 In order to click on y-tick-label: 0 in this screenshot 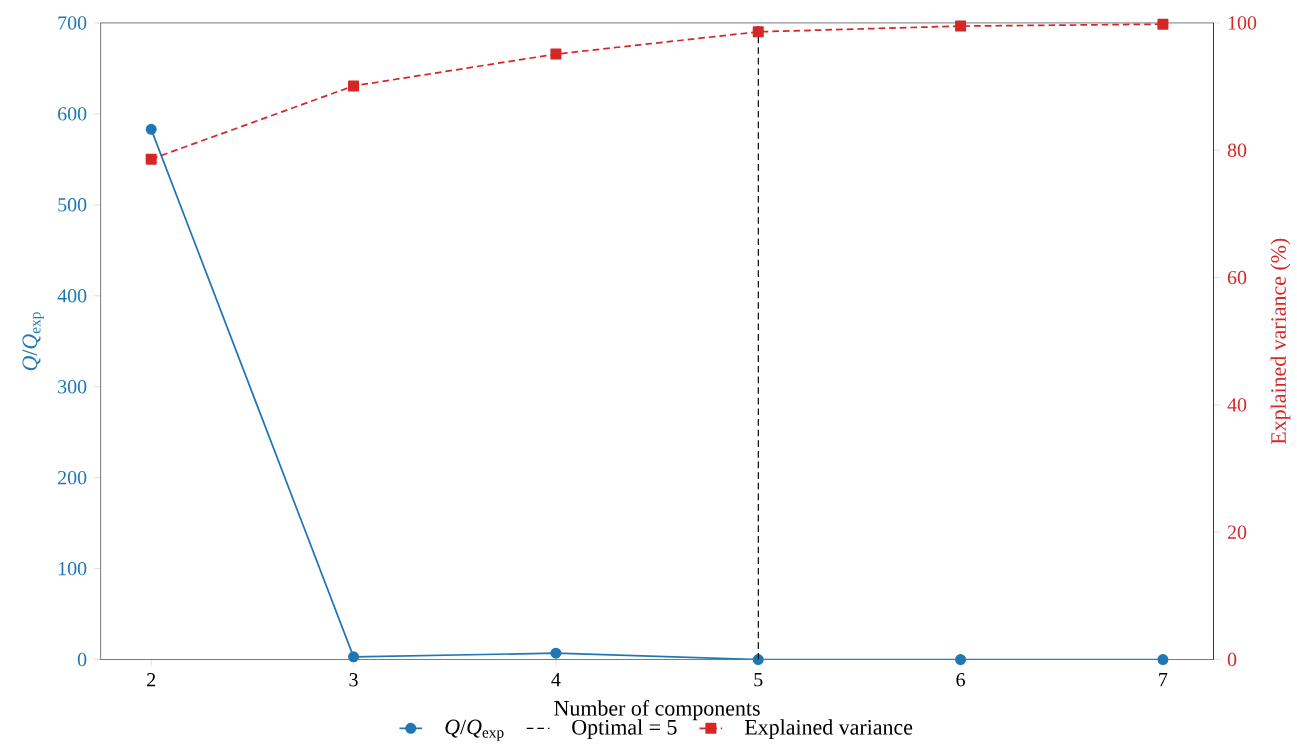, I will do `click(82, 659)`.